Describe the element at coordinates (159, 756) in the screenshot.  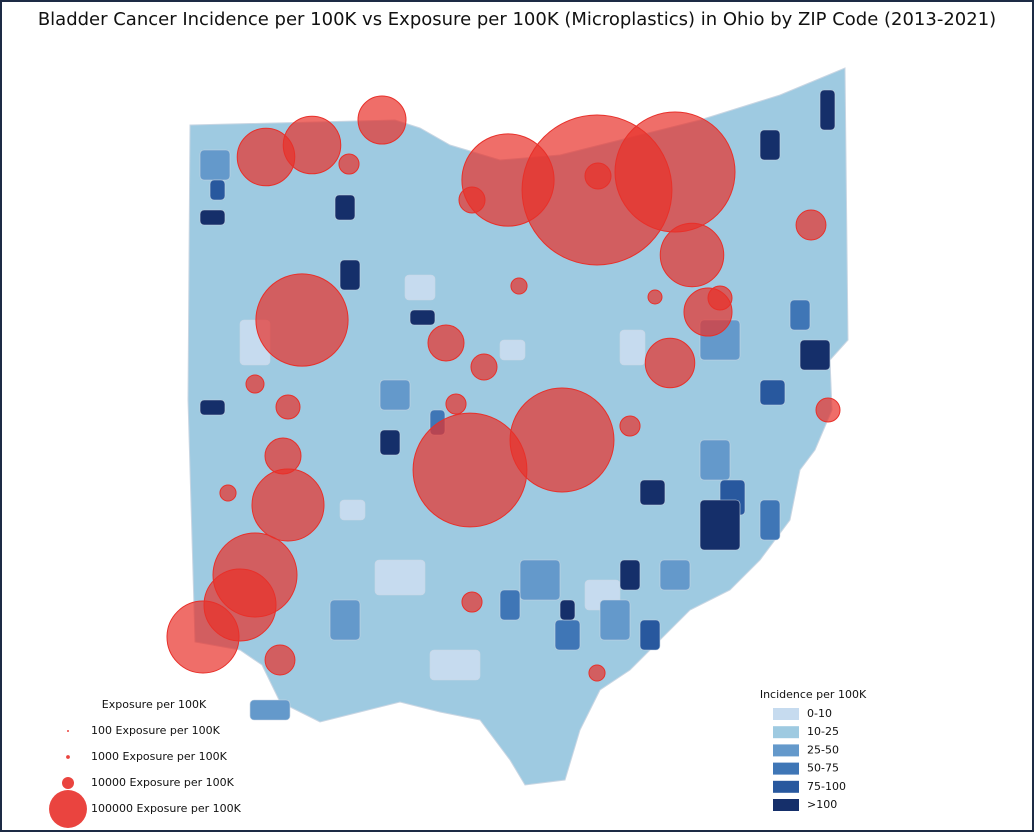
I see `size-legend-label: 1000 Exposure per 100K` at that location.